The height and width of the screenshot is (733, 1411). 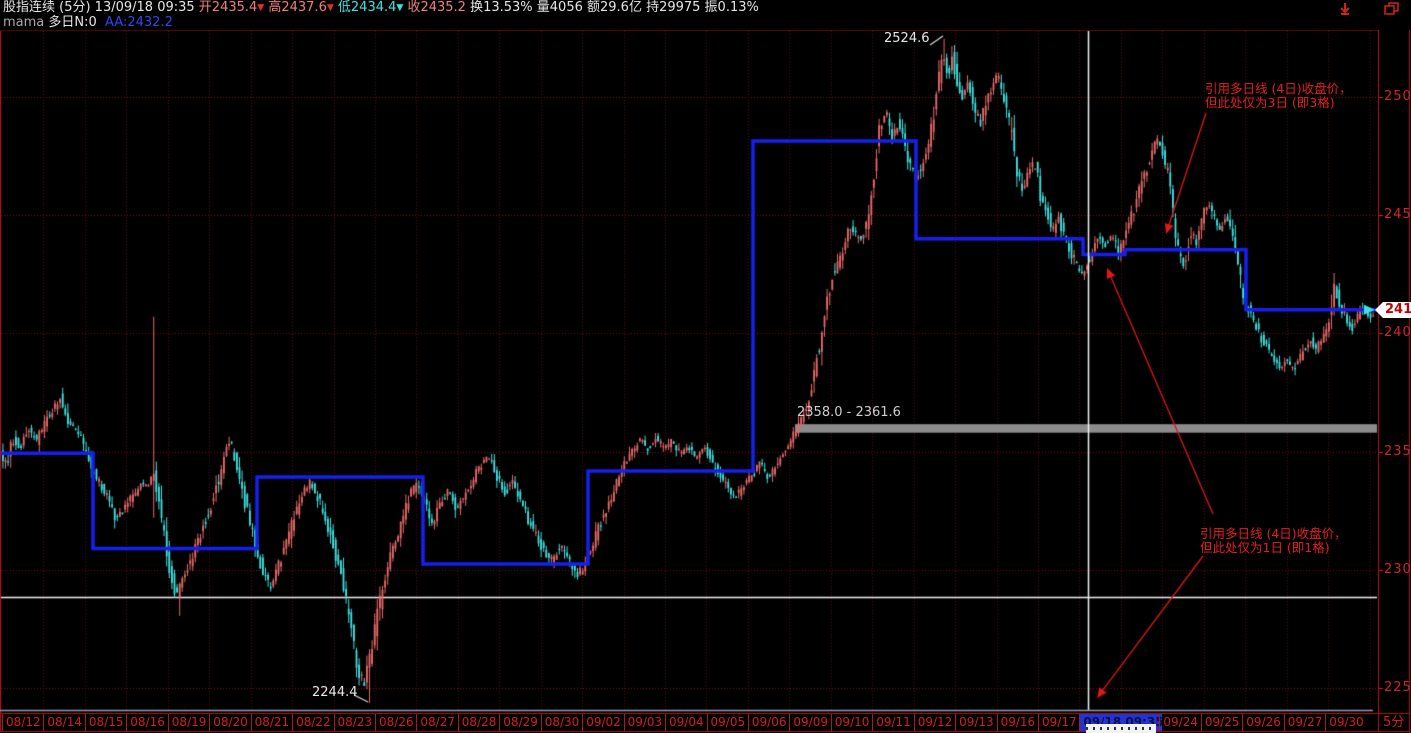 What do you see at coordinates (894, 722) in the screenshot?
I see `date-axis-label: 09/11` at bounding box center [894, 722].